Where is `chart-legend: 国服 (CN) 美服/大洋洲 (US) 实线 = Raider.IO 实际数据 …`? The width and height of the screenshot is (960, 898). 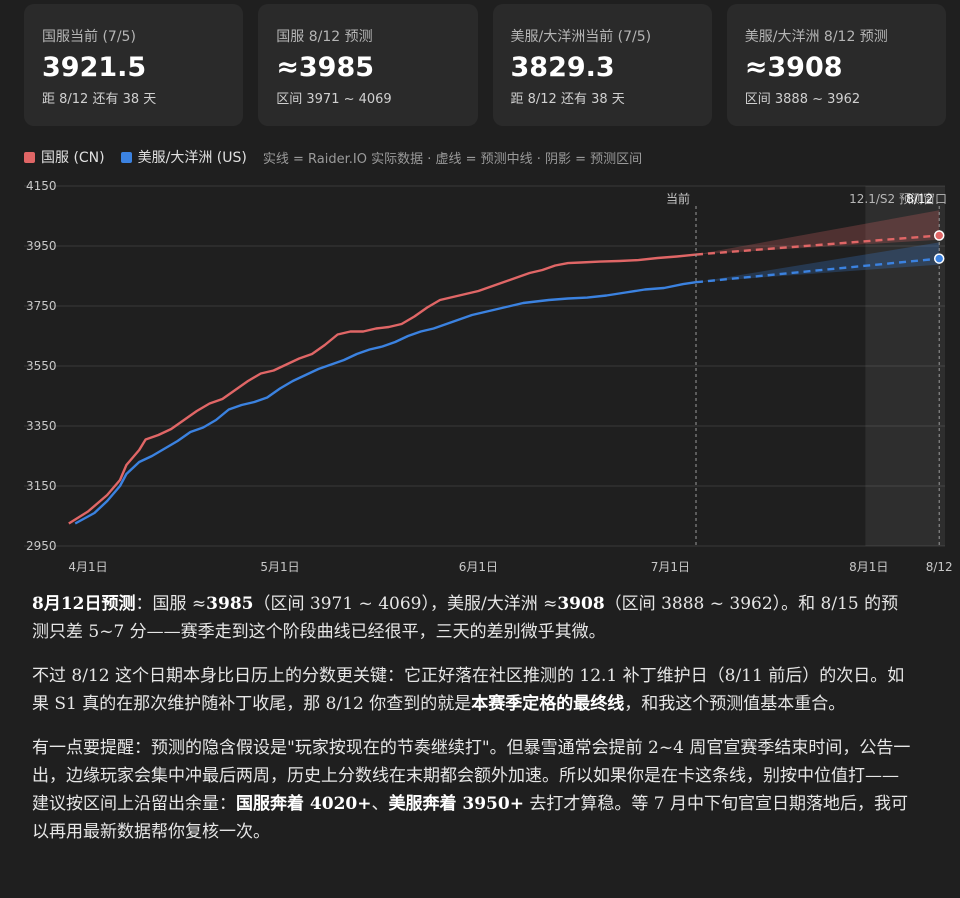
chart-legend: 国服 (CN) 美服/大洋洲 (US) 实线 = Raider.IO 实际数据 … is located at coordinates (333, 157).